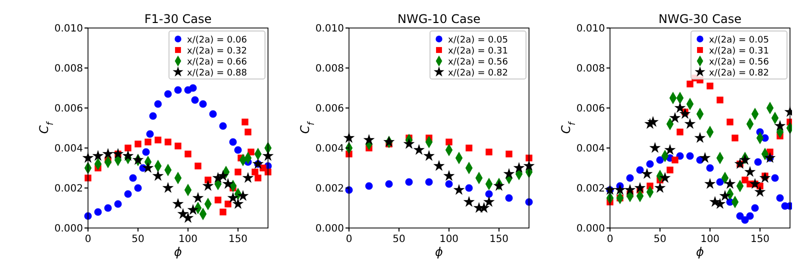 Image resolution: width=800 pixels, height=267 pixels. I want to click on y-tick-label: 0.006, so click(329, 109).